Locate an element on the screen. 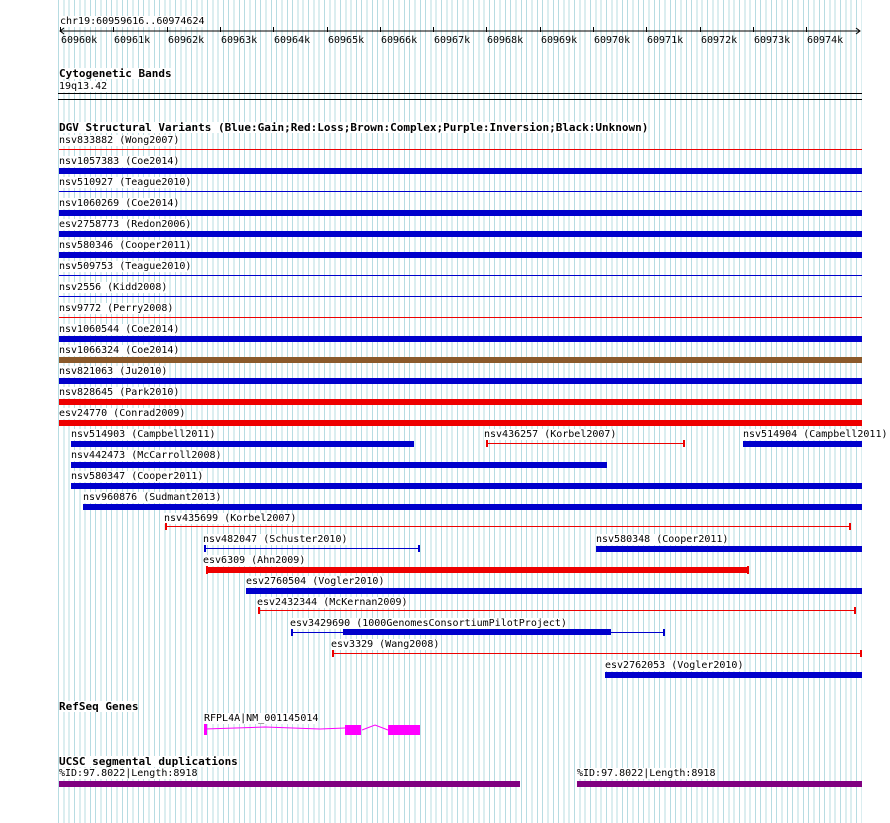  dgv-feature-label: nsv442473 (McCarroll2008) is located at coordinates (146, 455).